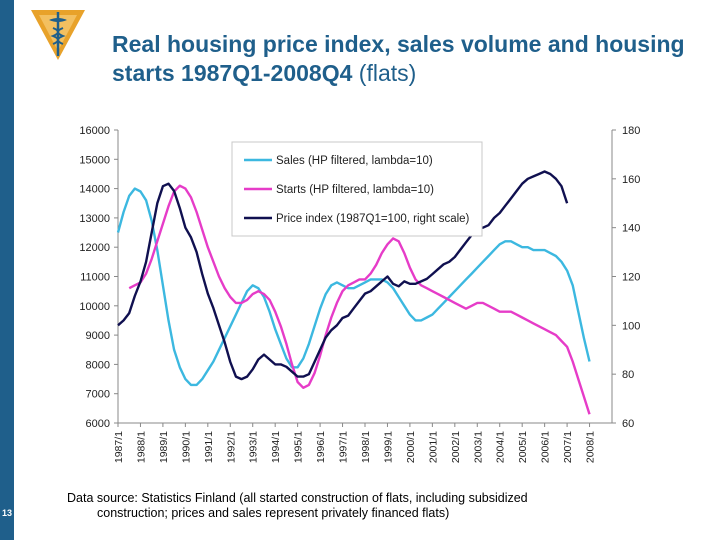  I want to click on x-tick-label: 1993/1, so click(254, 447).